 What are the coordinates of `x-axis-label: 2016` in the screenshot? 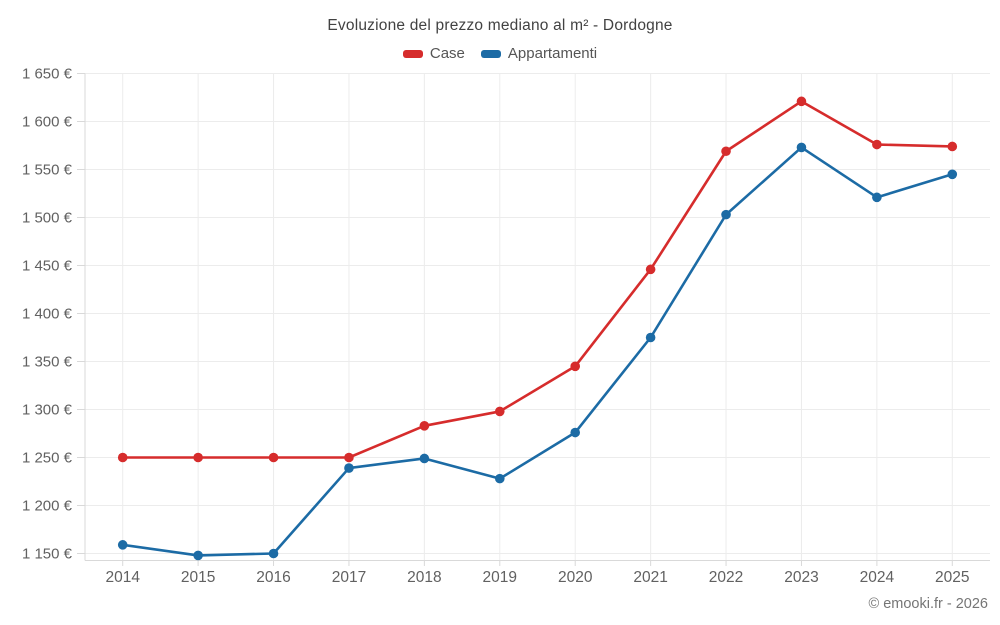 It's located at (273, 577).